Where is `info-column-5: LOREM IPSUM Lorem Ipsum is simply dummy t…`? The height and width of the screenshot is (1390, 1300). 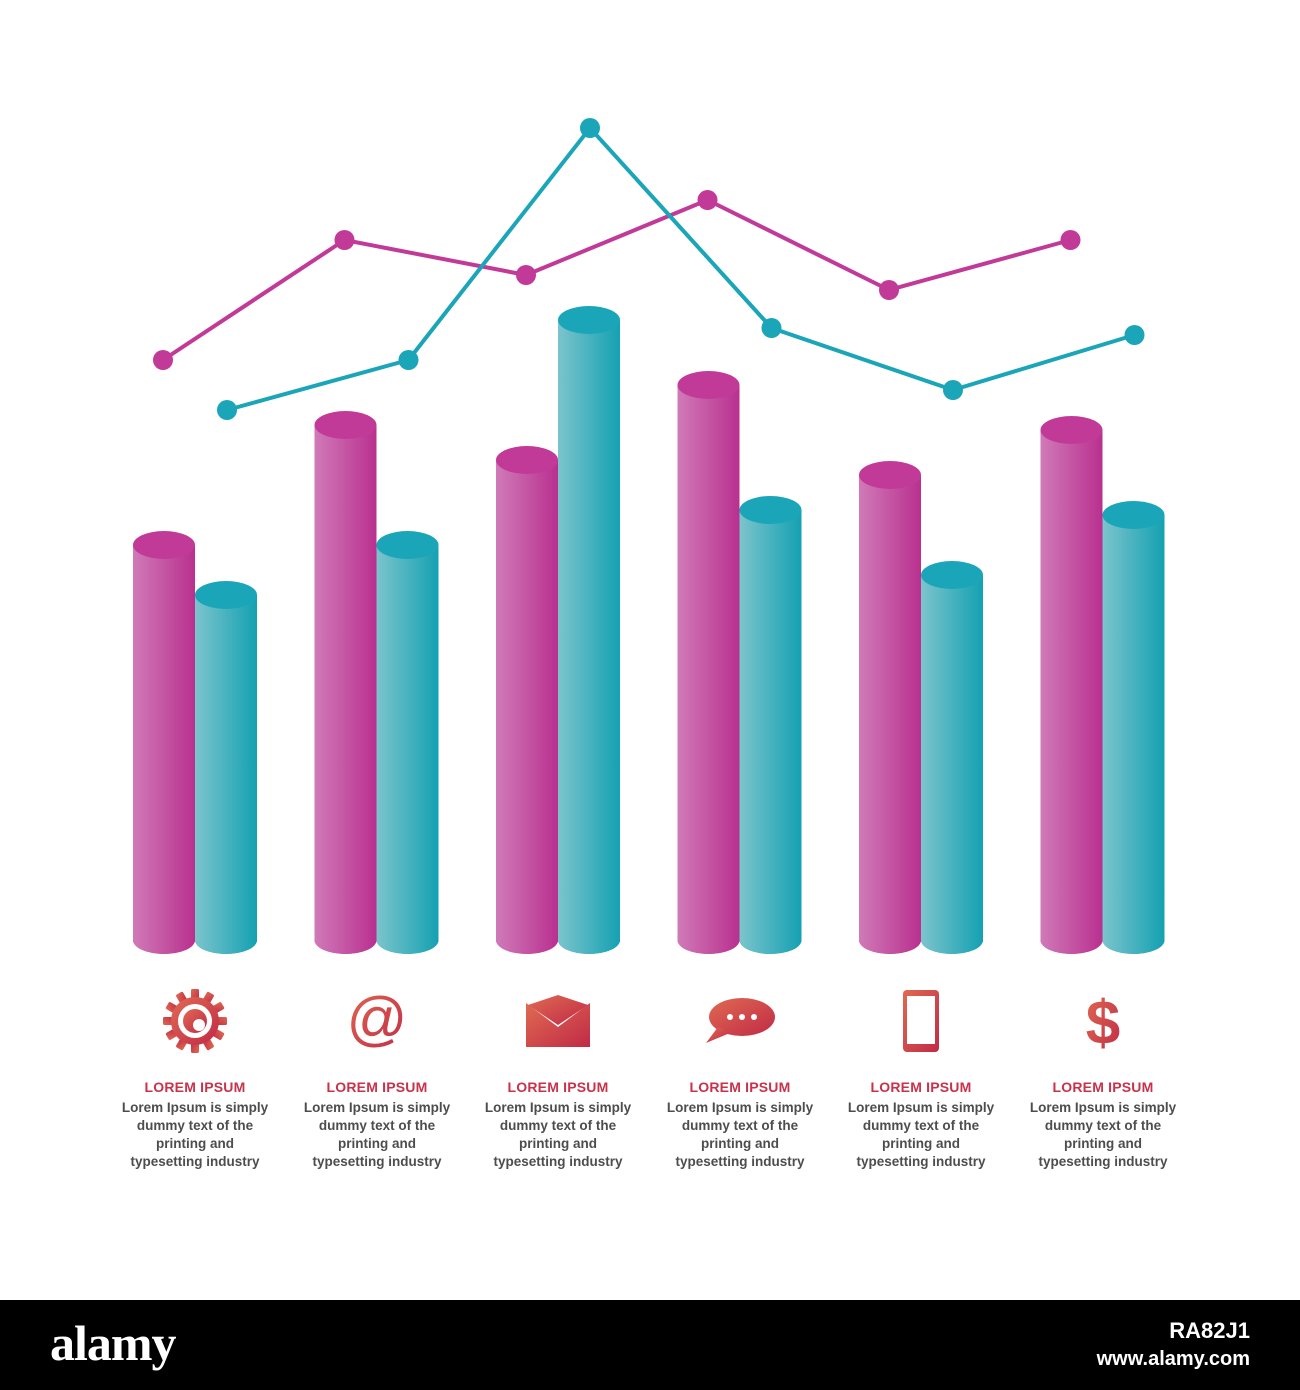 info-column-5: LOREM IPSUM Lorem Ipsum is simply dummy t… is located at coordinates (921, 1078).